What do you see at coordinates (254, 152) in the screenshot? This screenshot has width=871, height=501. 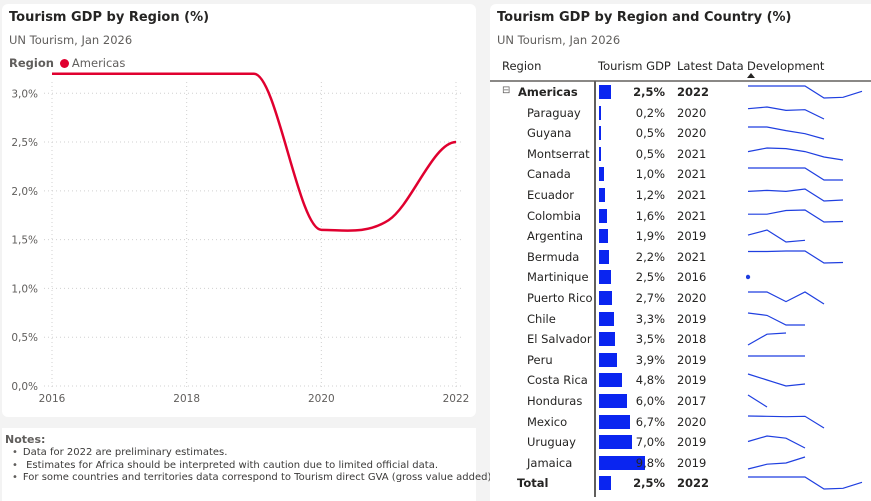 I see `series-line-americas` at bounding box center [254, 152].